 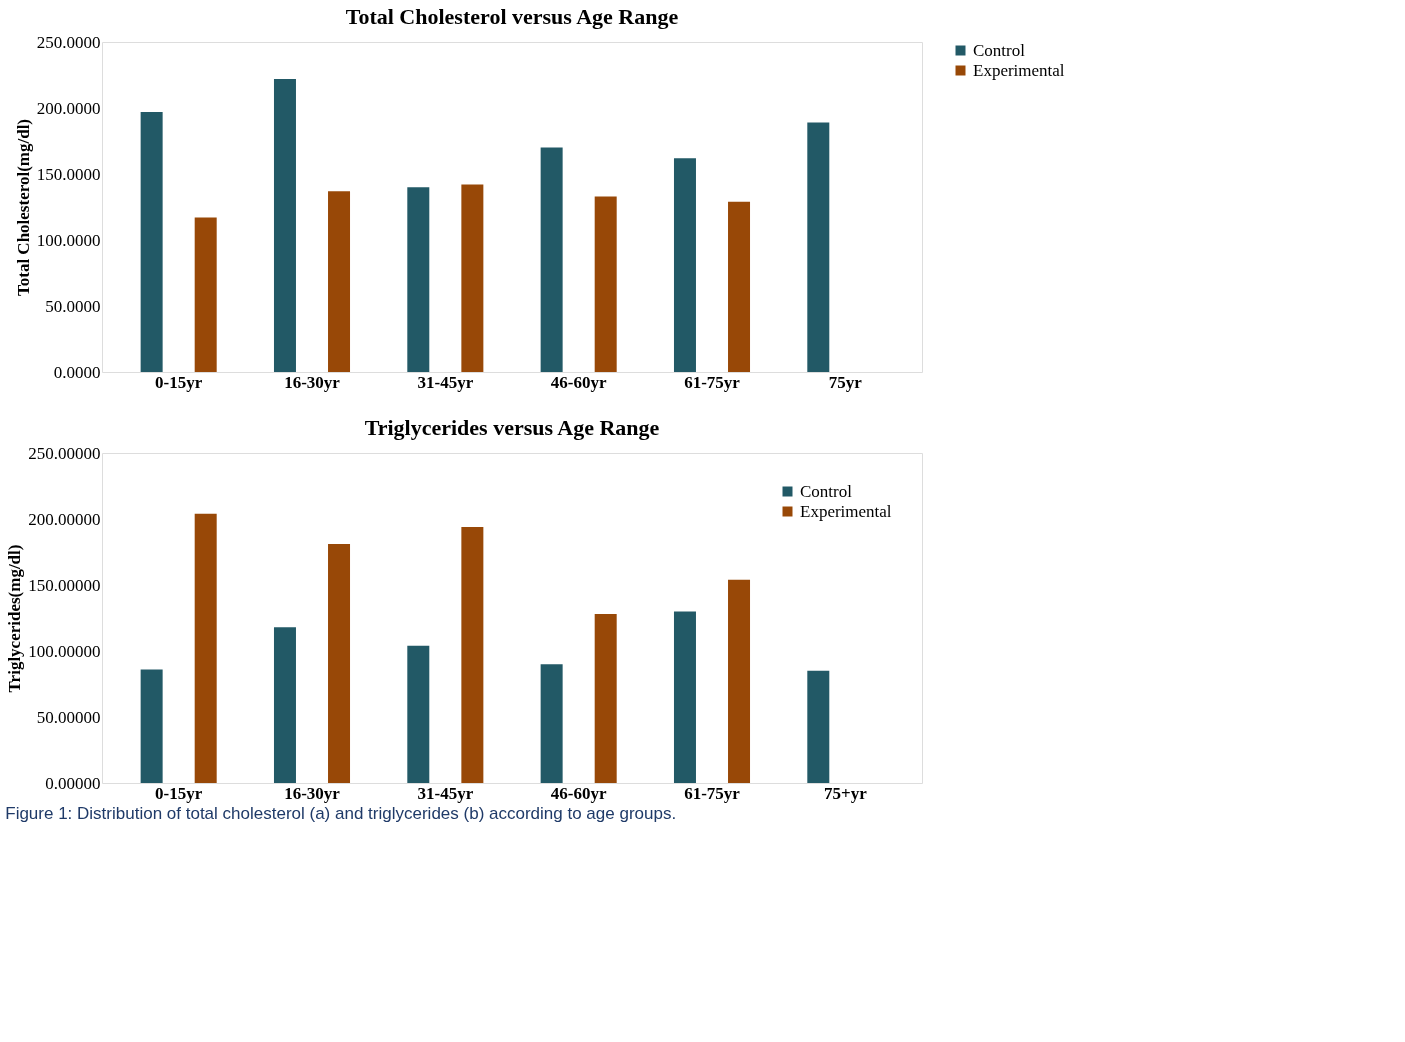 What do you see at coordinates (23, 207) in the screenshot?
I see `y-axis-title: Total Cholesterol(mg/dl)` at bounding box center [23, 207].